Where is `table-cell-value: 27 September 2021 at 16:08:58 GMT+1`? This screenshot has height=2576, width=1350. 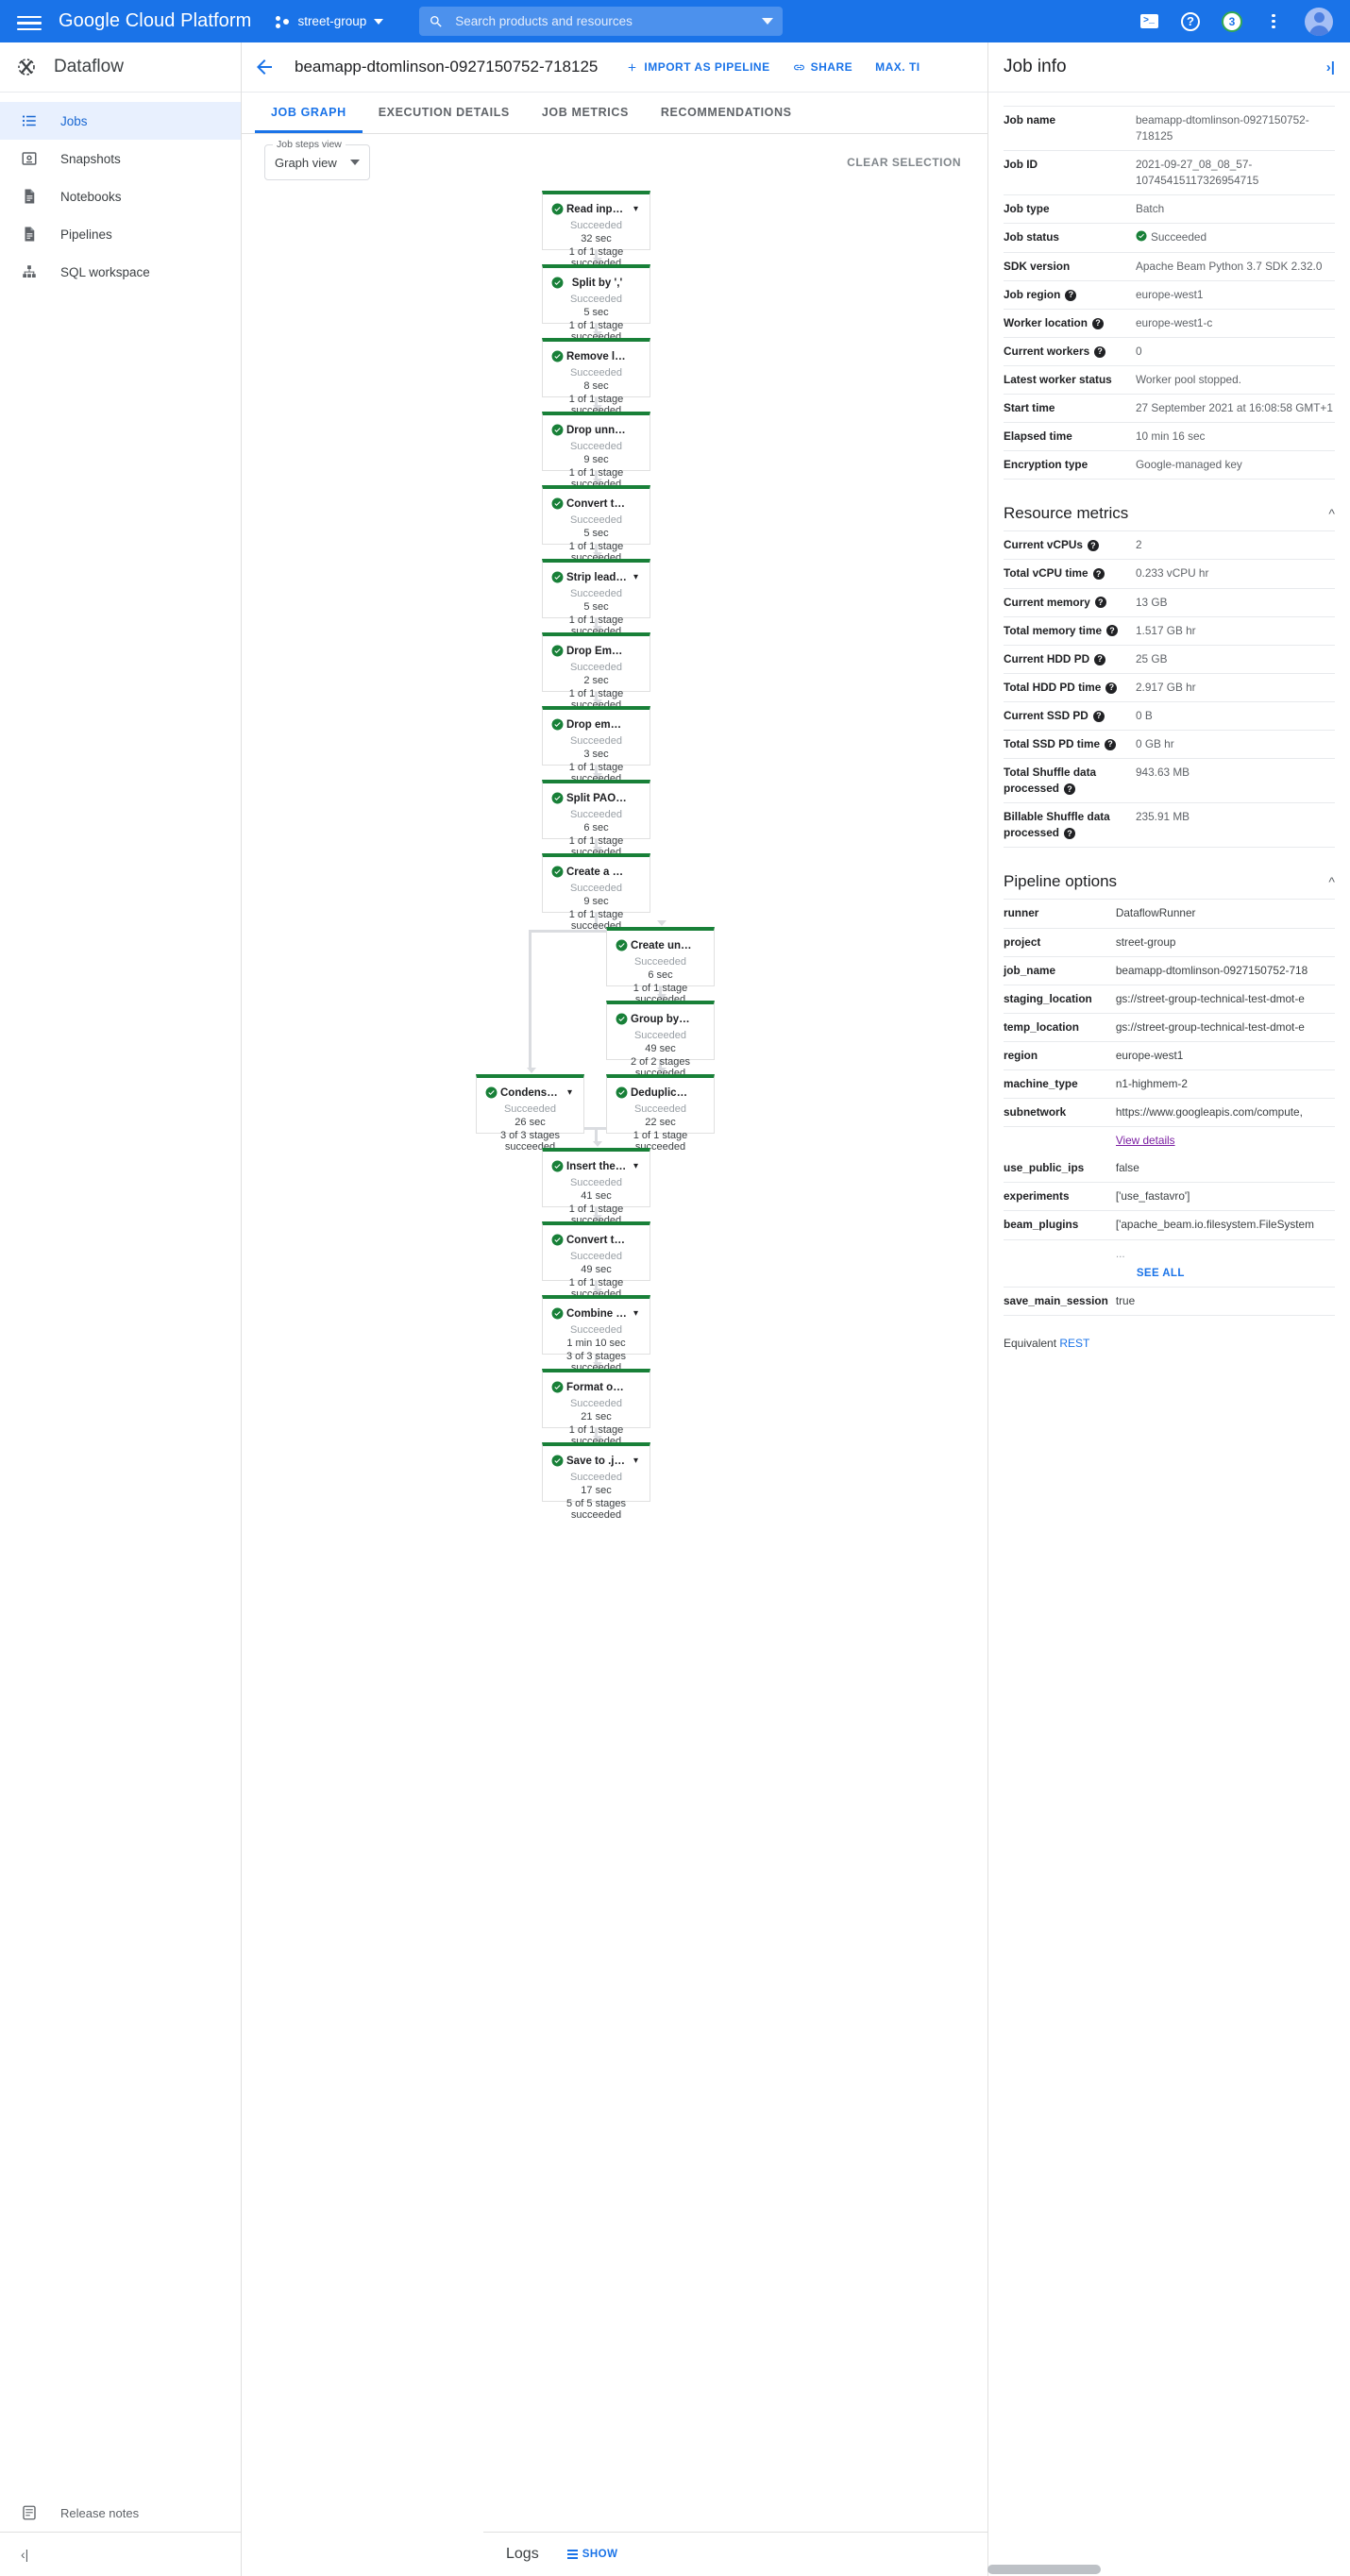 table-cell-value: 27 September 2021 at 16:08:58 GMT+1 is located at coordinates (1234, 408).